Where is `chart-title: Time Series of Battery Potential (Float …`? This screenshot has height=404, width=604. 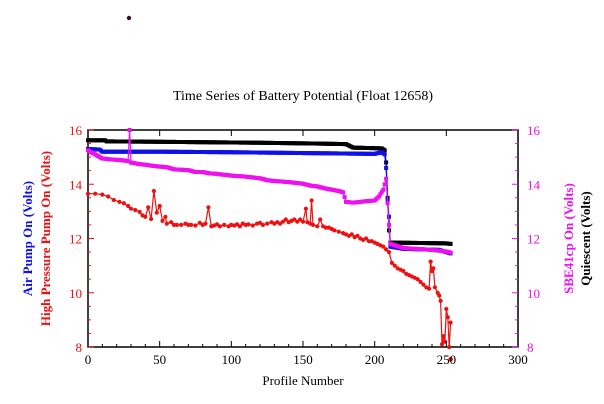 chart-title: Time Series of Battery Potential (Float … is located at coordinates (303, 96).